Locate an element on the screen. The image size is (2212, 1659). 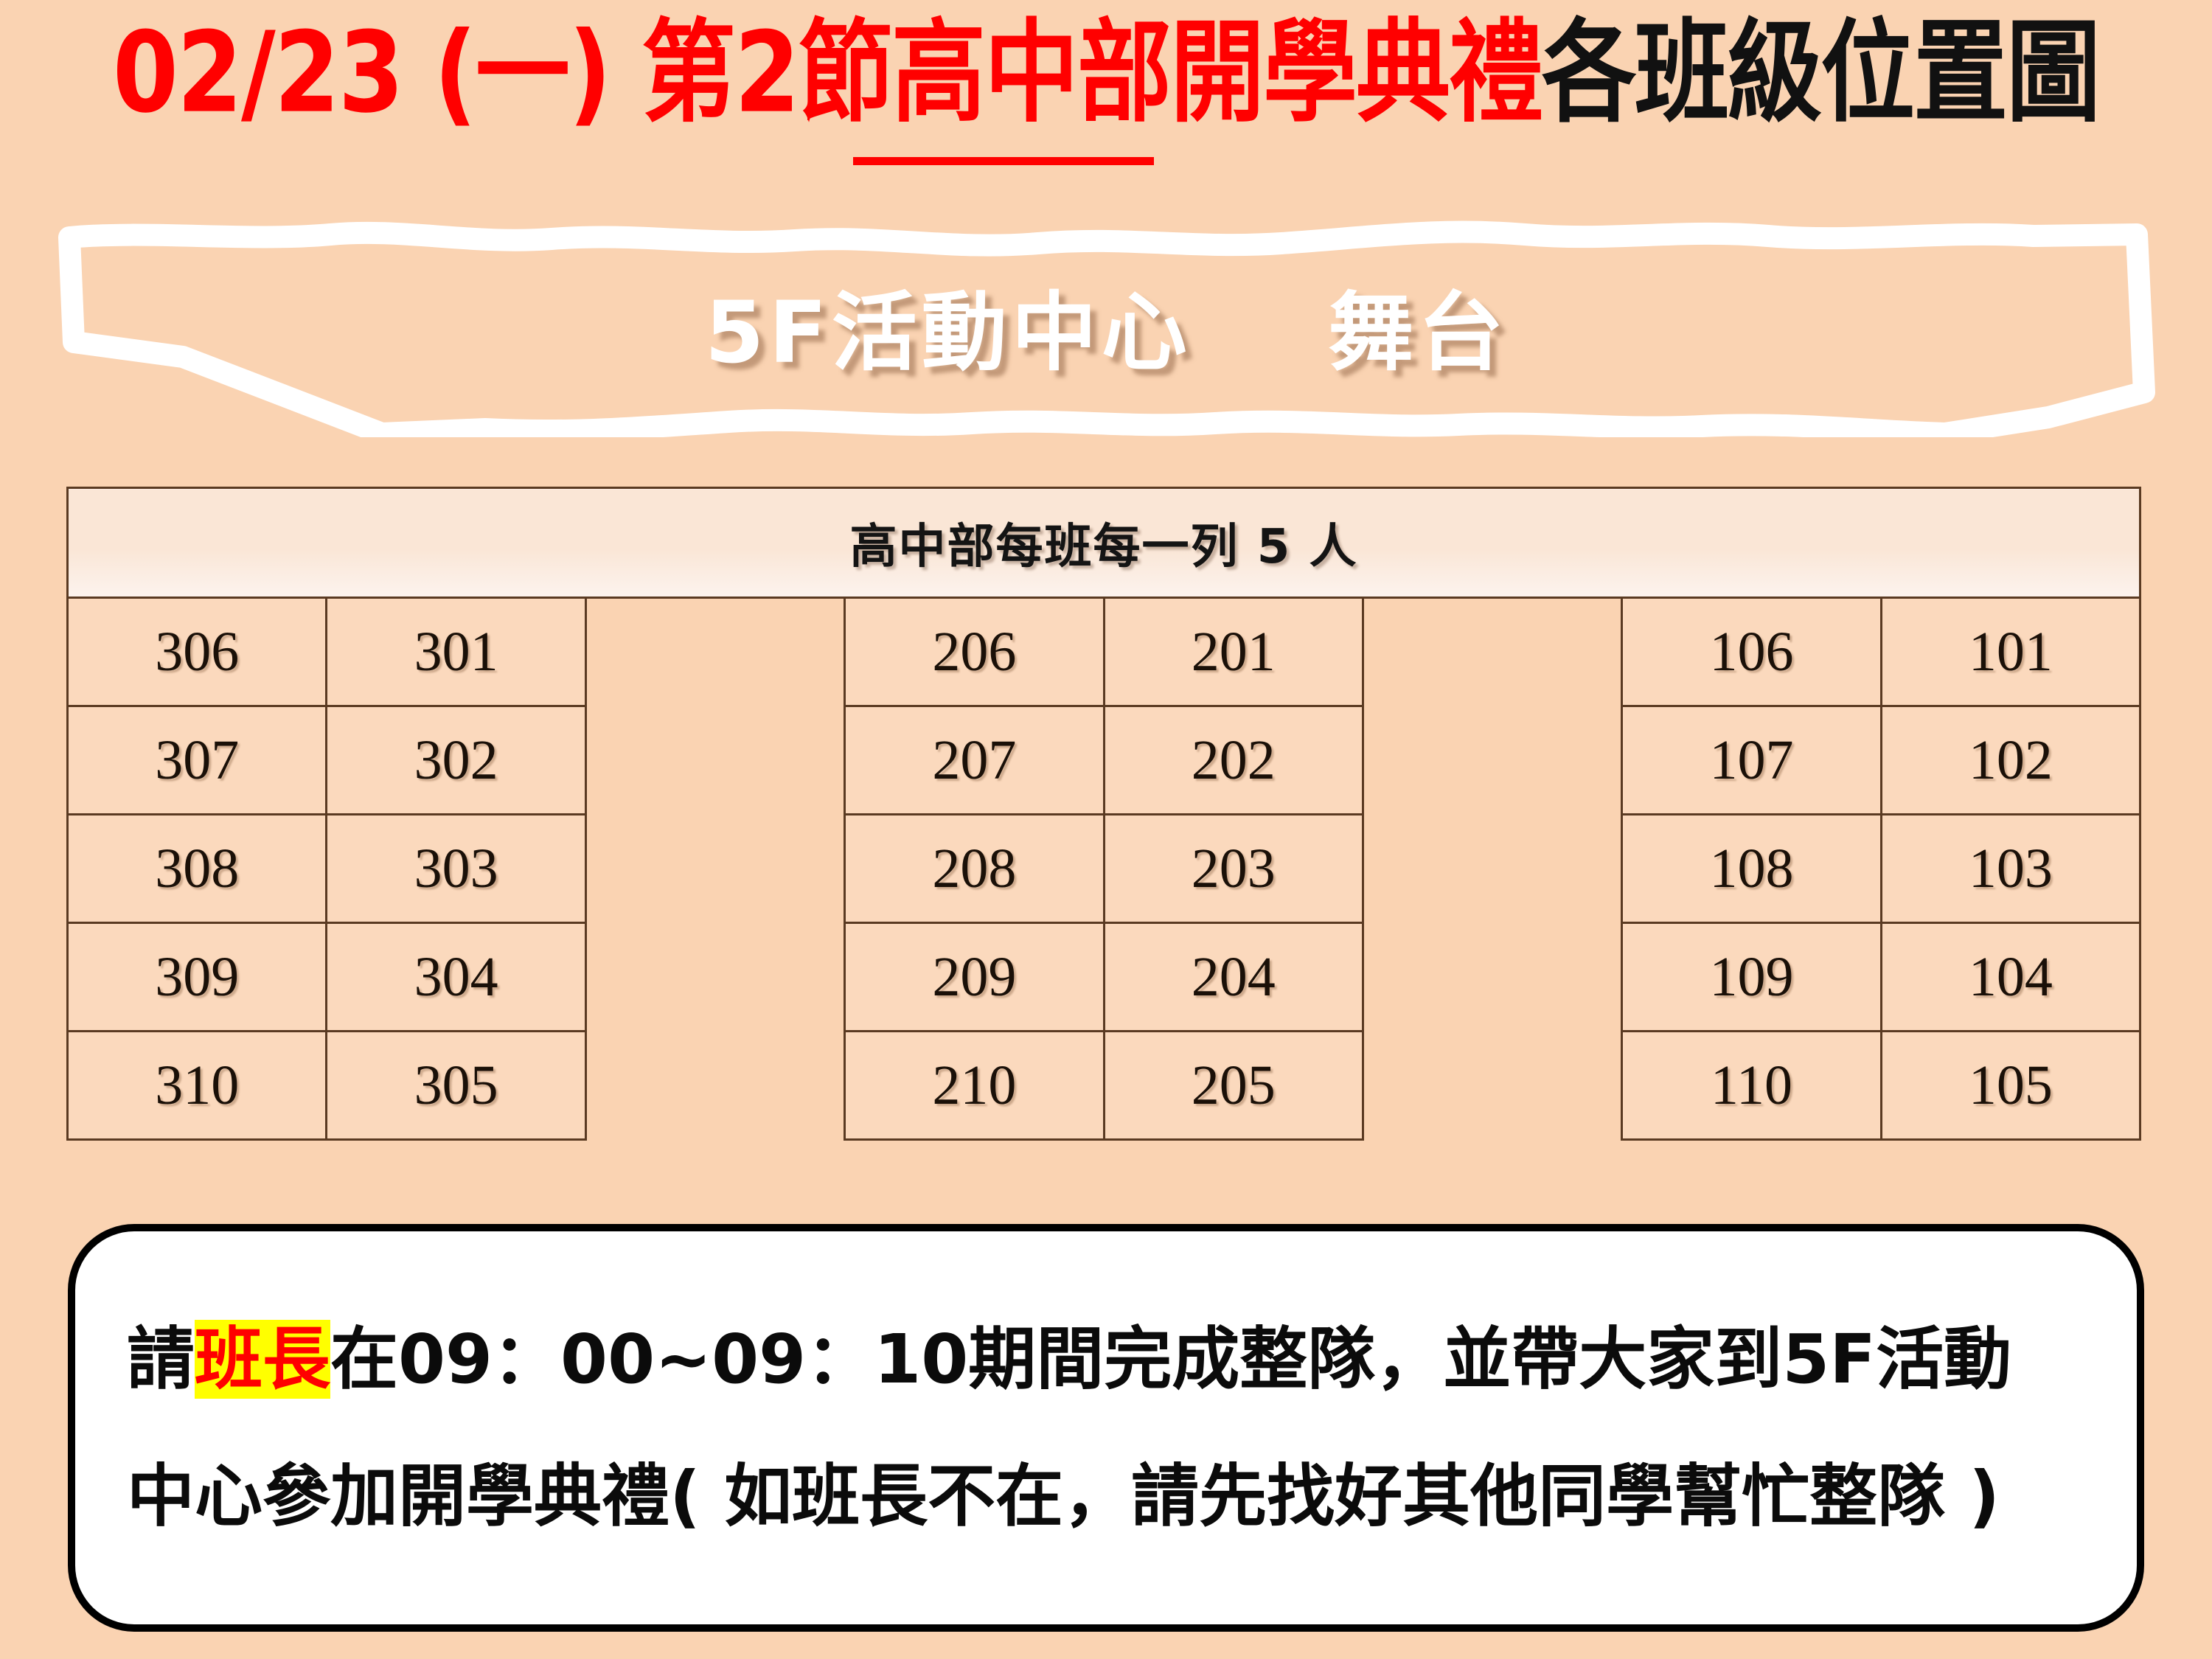
class-cell: 107 is located at coordinates (1751, 760).